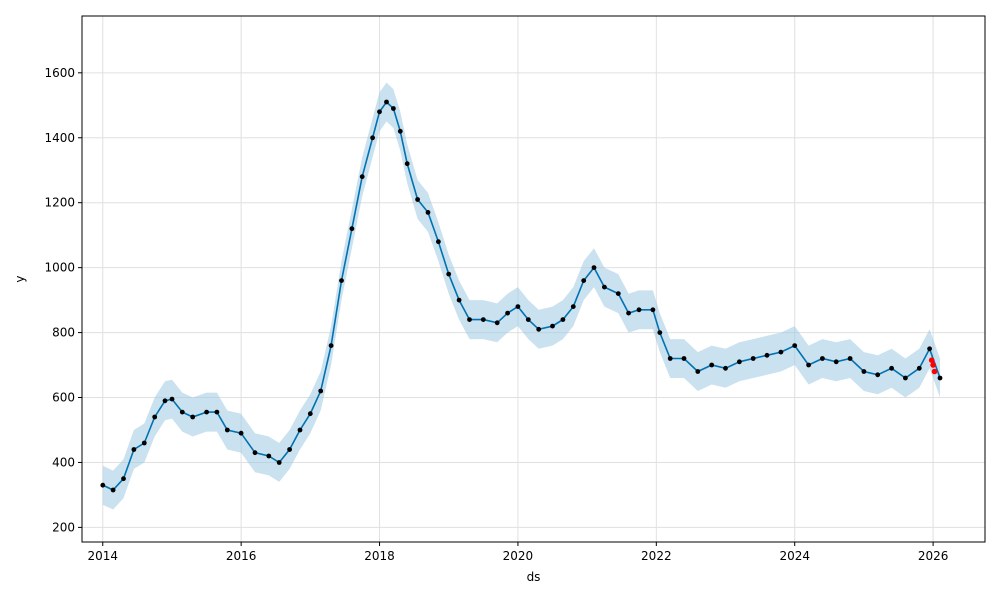 The image size is (1000, 600). I want to click on y-tick-label: 1000, so click(59, 268).